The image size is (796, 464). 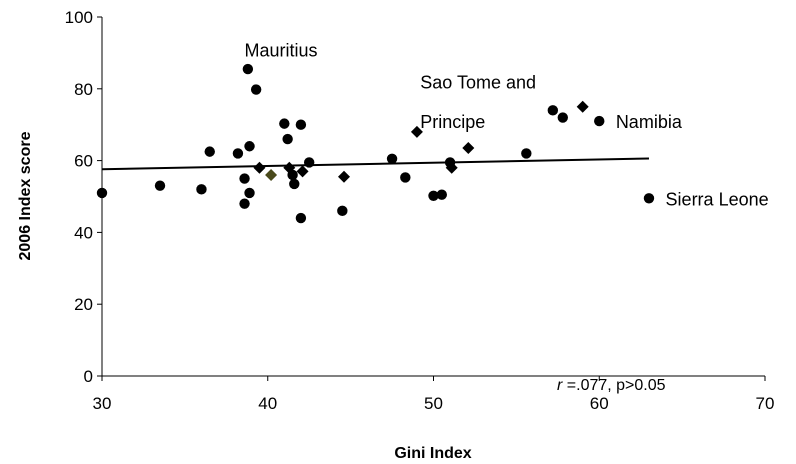 What do you see at coordinates (267, 403) in the screenshot?
I see `x-tick-label: 40` at bounding box center [267, 403].